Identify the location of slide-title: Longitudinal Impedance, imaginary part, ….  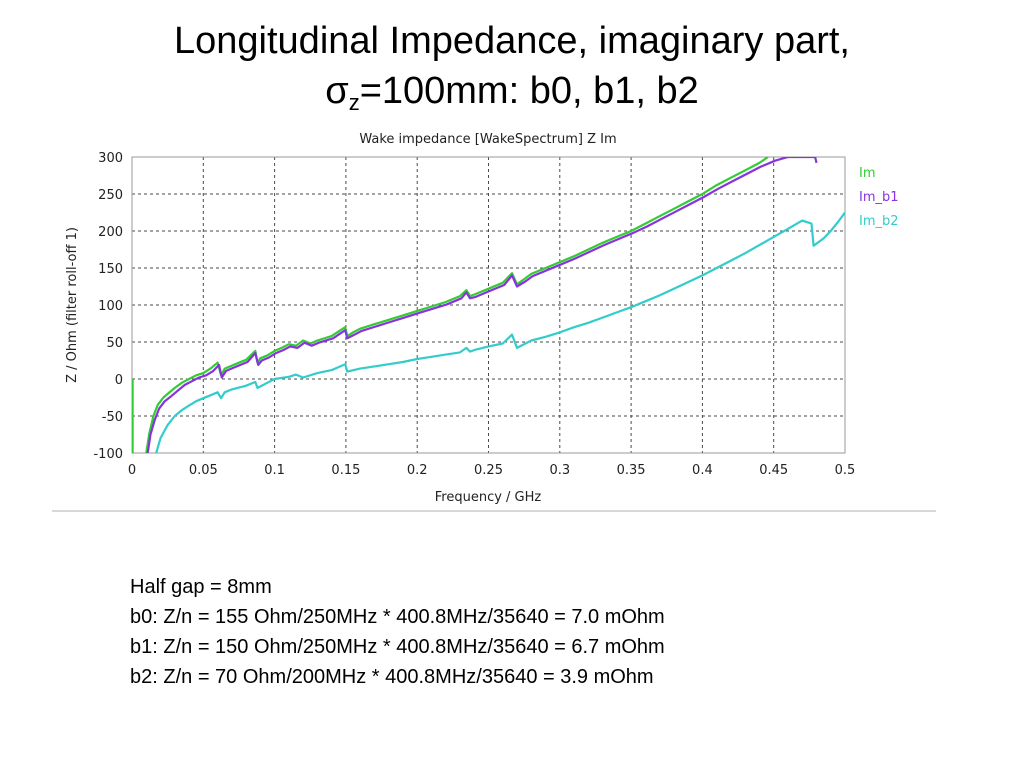
(512, 66).